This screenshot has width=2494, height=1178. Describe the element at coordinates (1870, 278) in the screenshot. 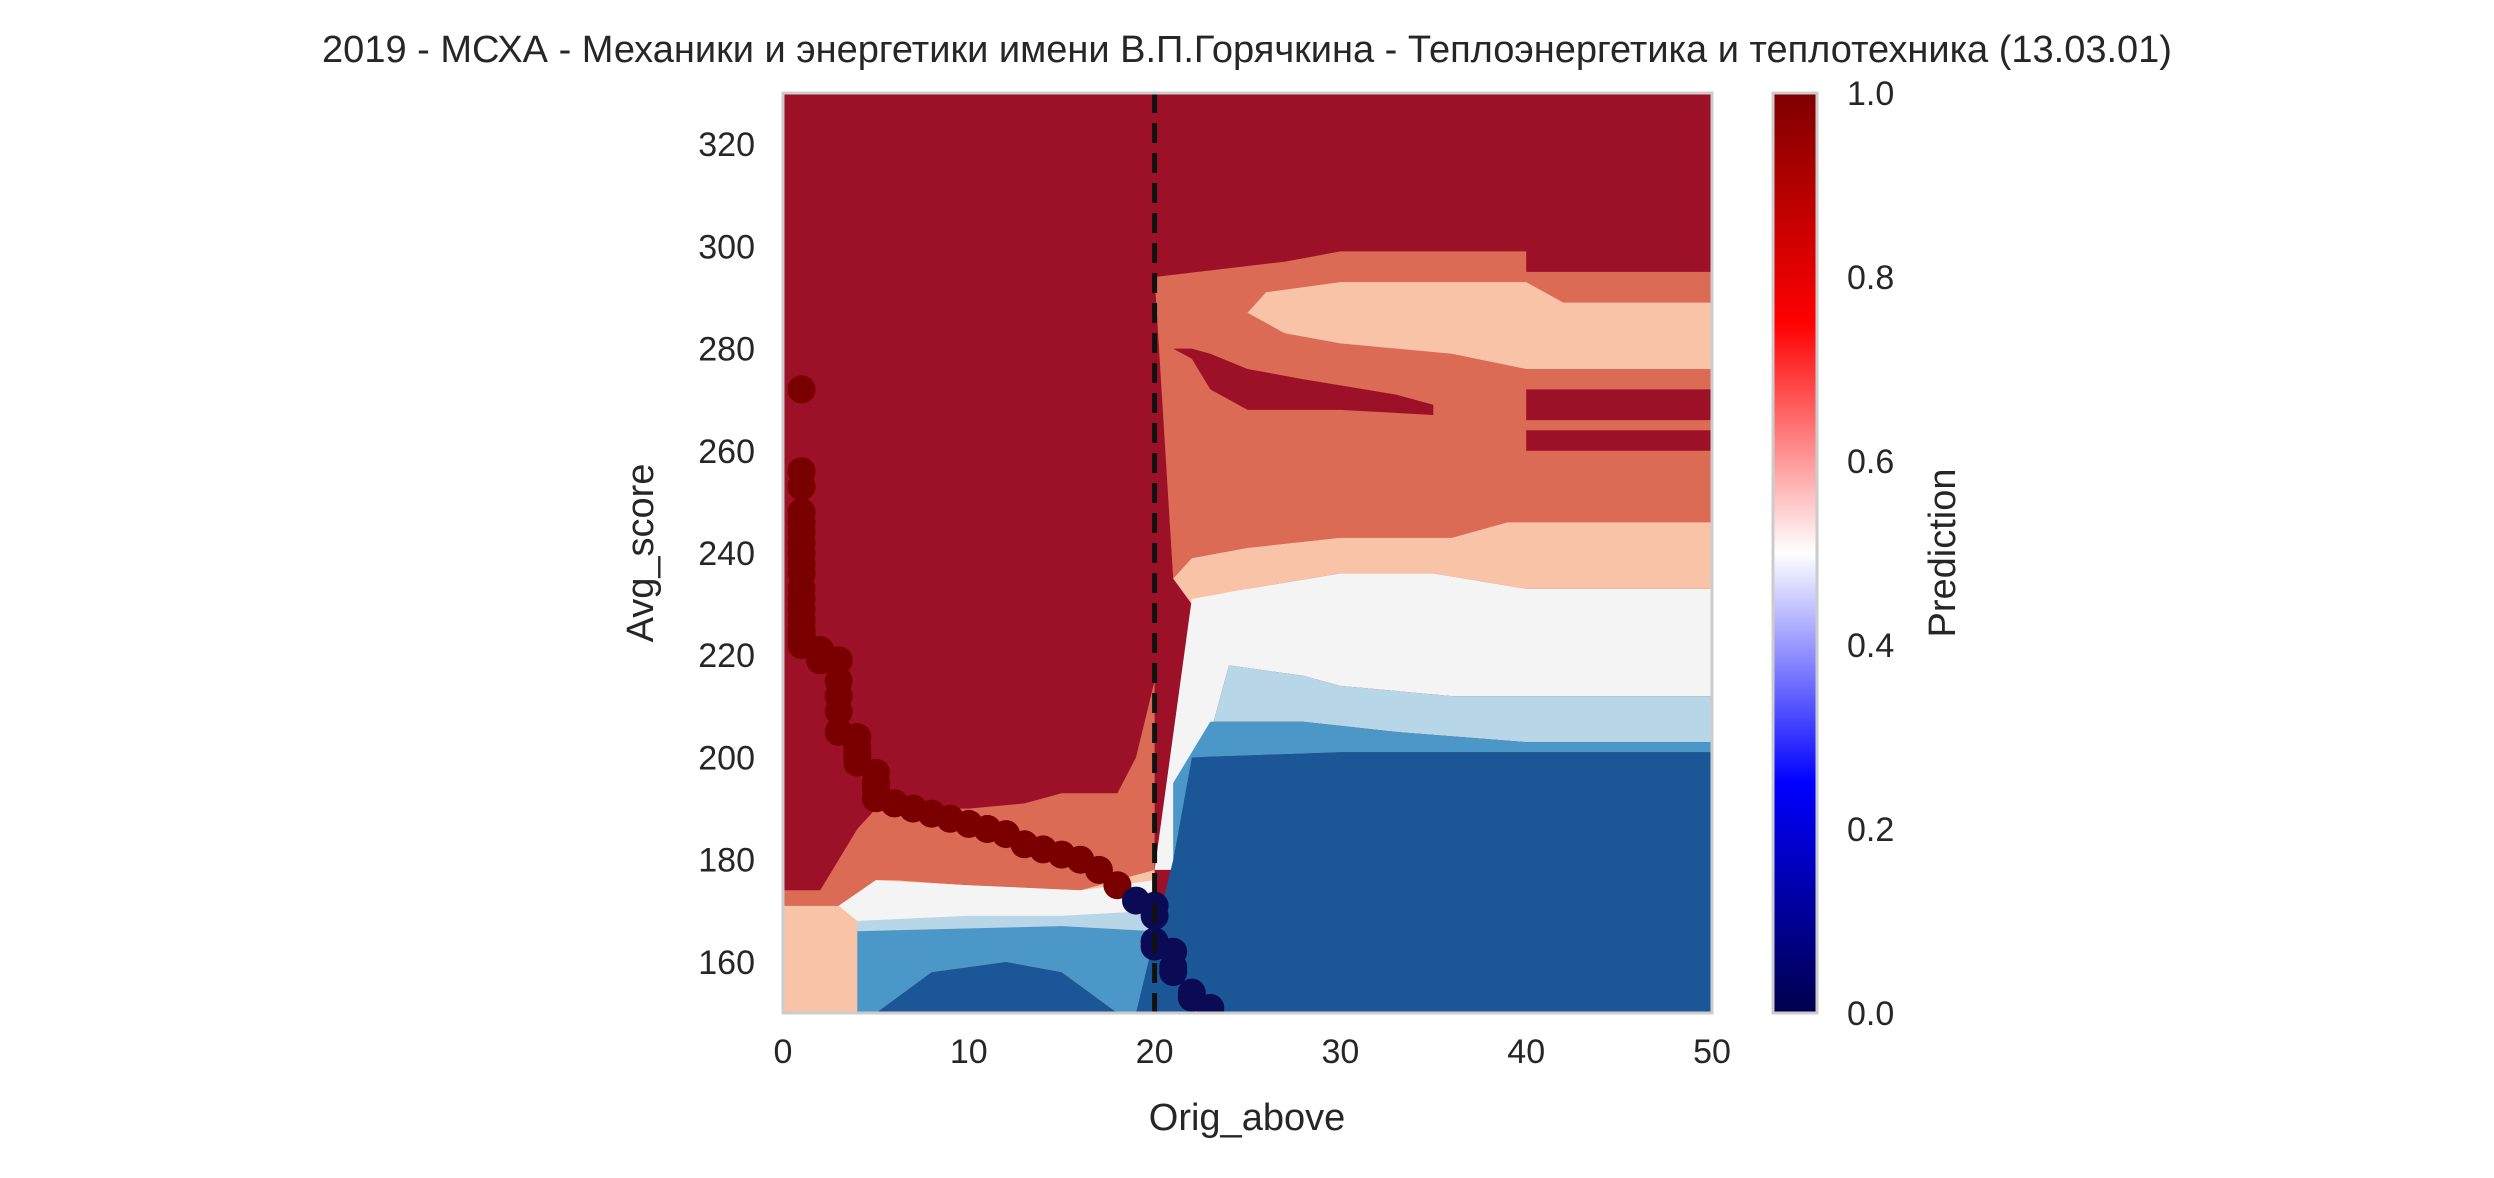

I see `colorbar-tick-label: 0.8` at that location.